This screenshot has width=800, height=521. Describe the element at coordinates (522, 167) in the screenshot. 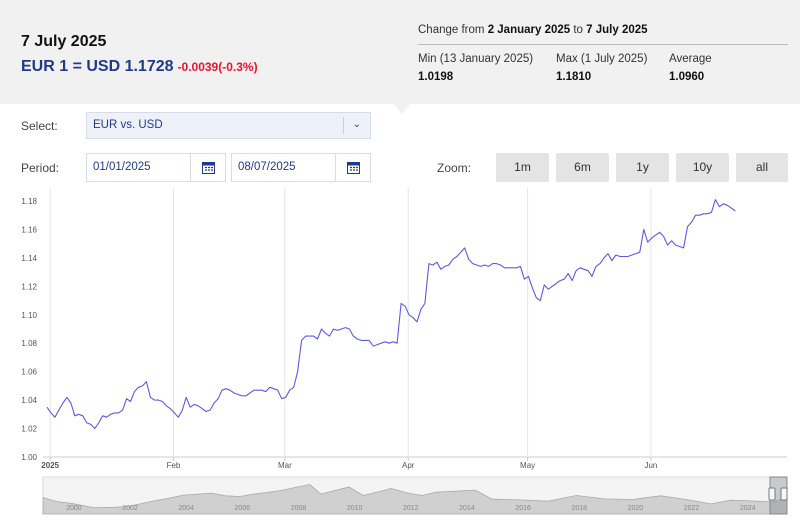

I see `zoom-1m-button: 1m` at that location.